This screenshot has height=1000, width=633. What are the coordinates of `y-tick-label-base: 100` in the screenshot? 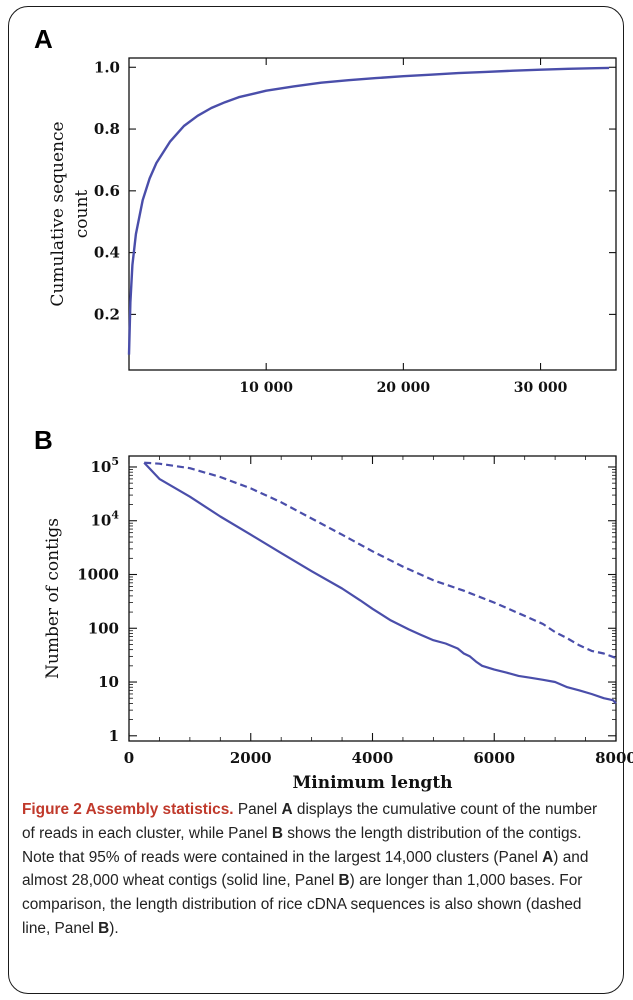 It's located at (103, 628).